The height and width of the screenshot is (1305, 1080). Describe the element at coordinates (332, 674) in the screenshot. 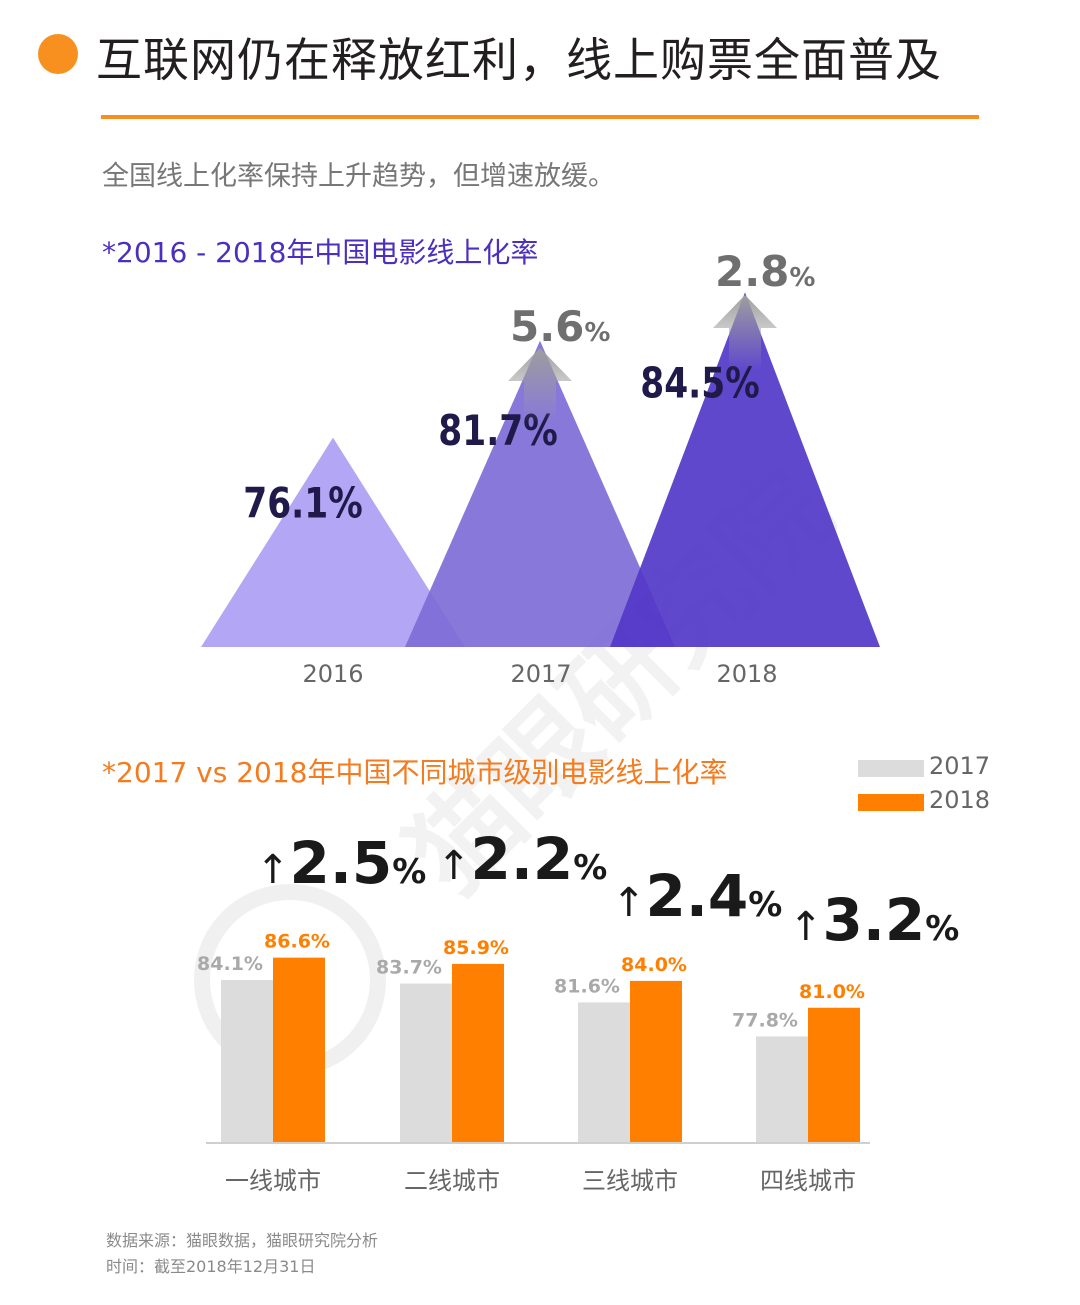

I see `year-label-2016: 2016` at that location.